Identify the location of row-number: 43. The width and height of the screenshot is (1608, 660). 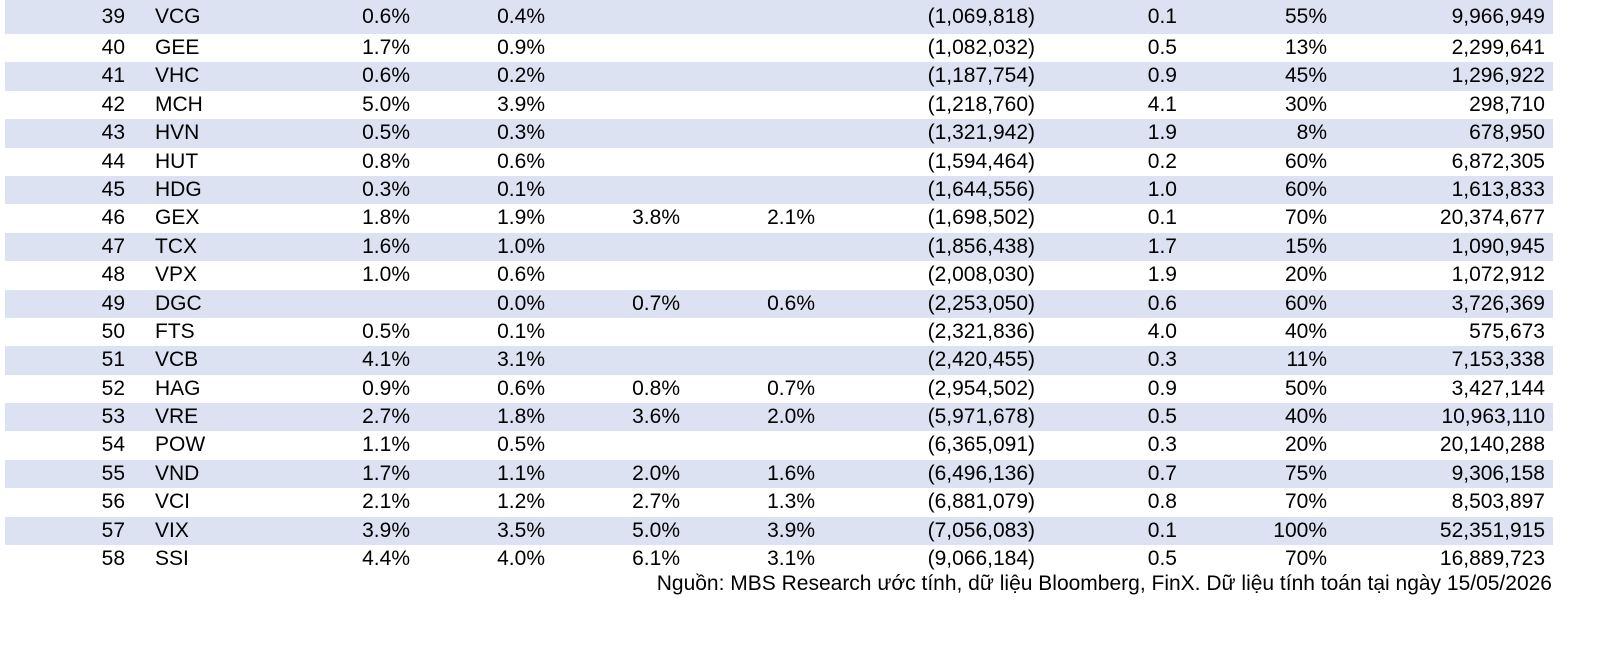
(113, 133).